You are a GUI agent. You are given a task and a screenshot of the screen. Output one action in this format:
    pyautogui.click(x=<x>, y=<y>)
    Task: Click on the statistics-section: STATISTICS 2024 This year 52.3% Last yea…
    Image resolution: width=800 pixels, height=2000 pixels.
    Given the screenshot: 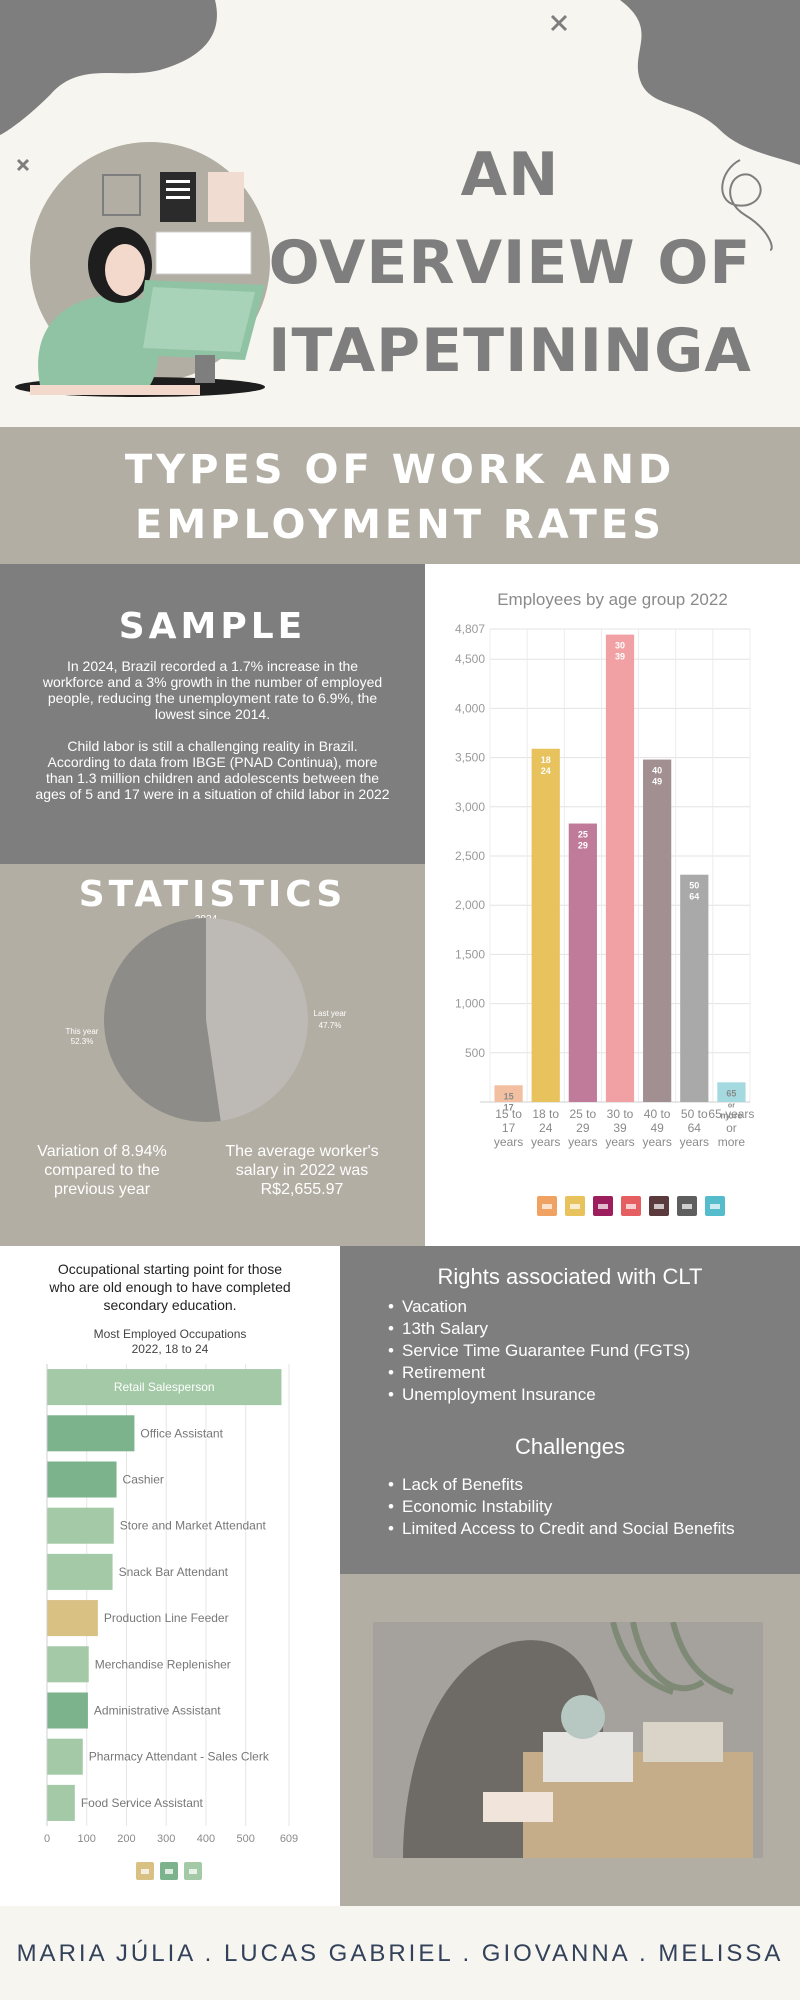 What is the action you would take?
    pyautogui.click(x=212, y=1055)
    